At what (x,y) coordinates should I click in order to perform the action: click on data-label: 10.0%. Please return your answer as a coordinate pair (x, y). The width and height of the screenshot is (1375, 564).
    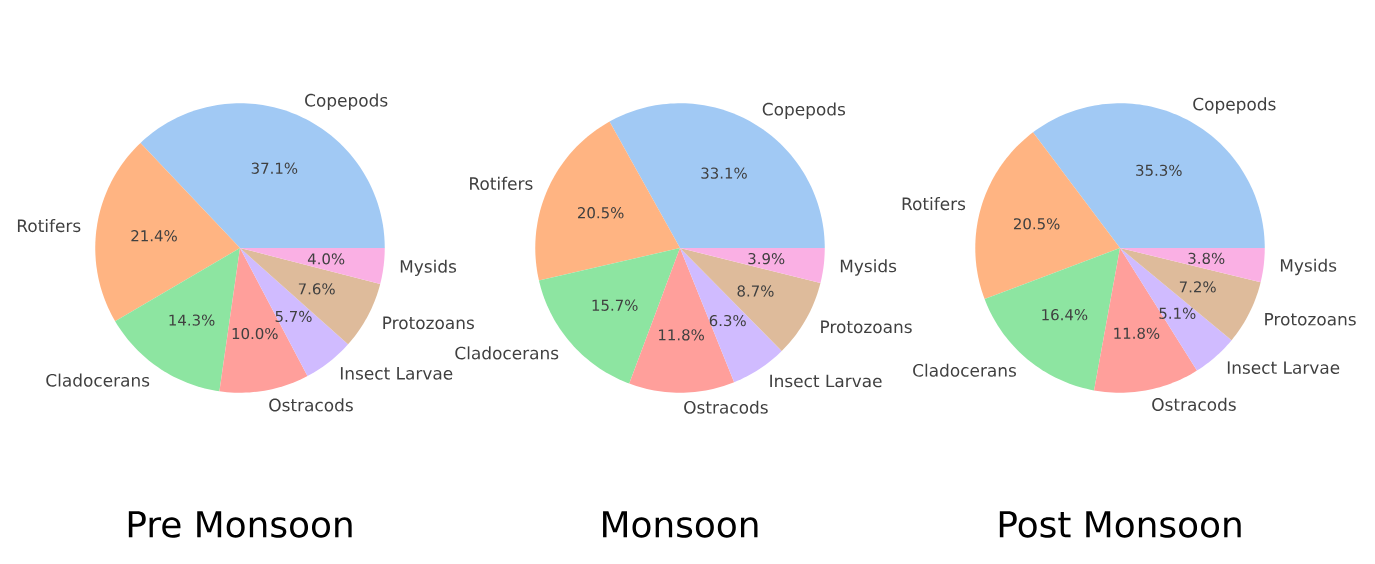
    Looking at the image, I should click on (255, 333).